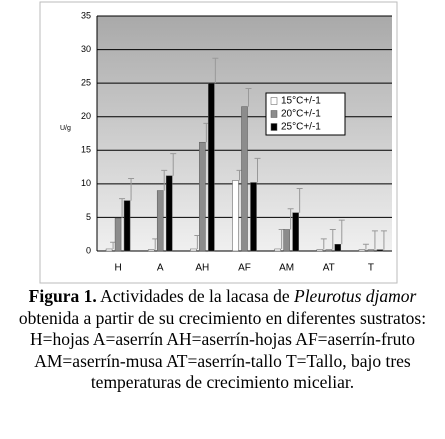  Describe the element at coordinates (117, 268) in the screenshot. I see `x-tick-label: H` at that location.